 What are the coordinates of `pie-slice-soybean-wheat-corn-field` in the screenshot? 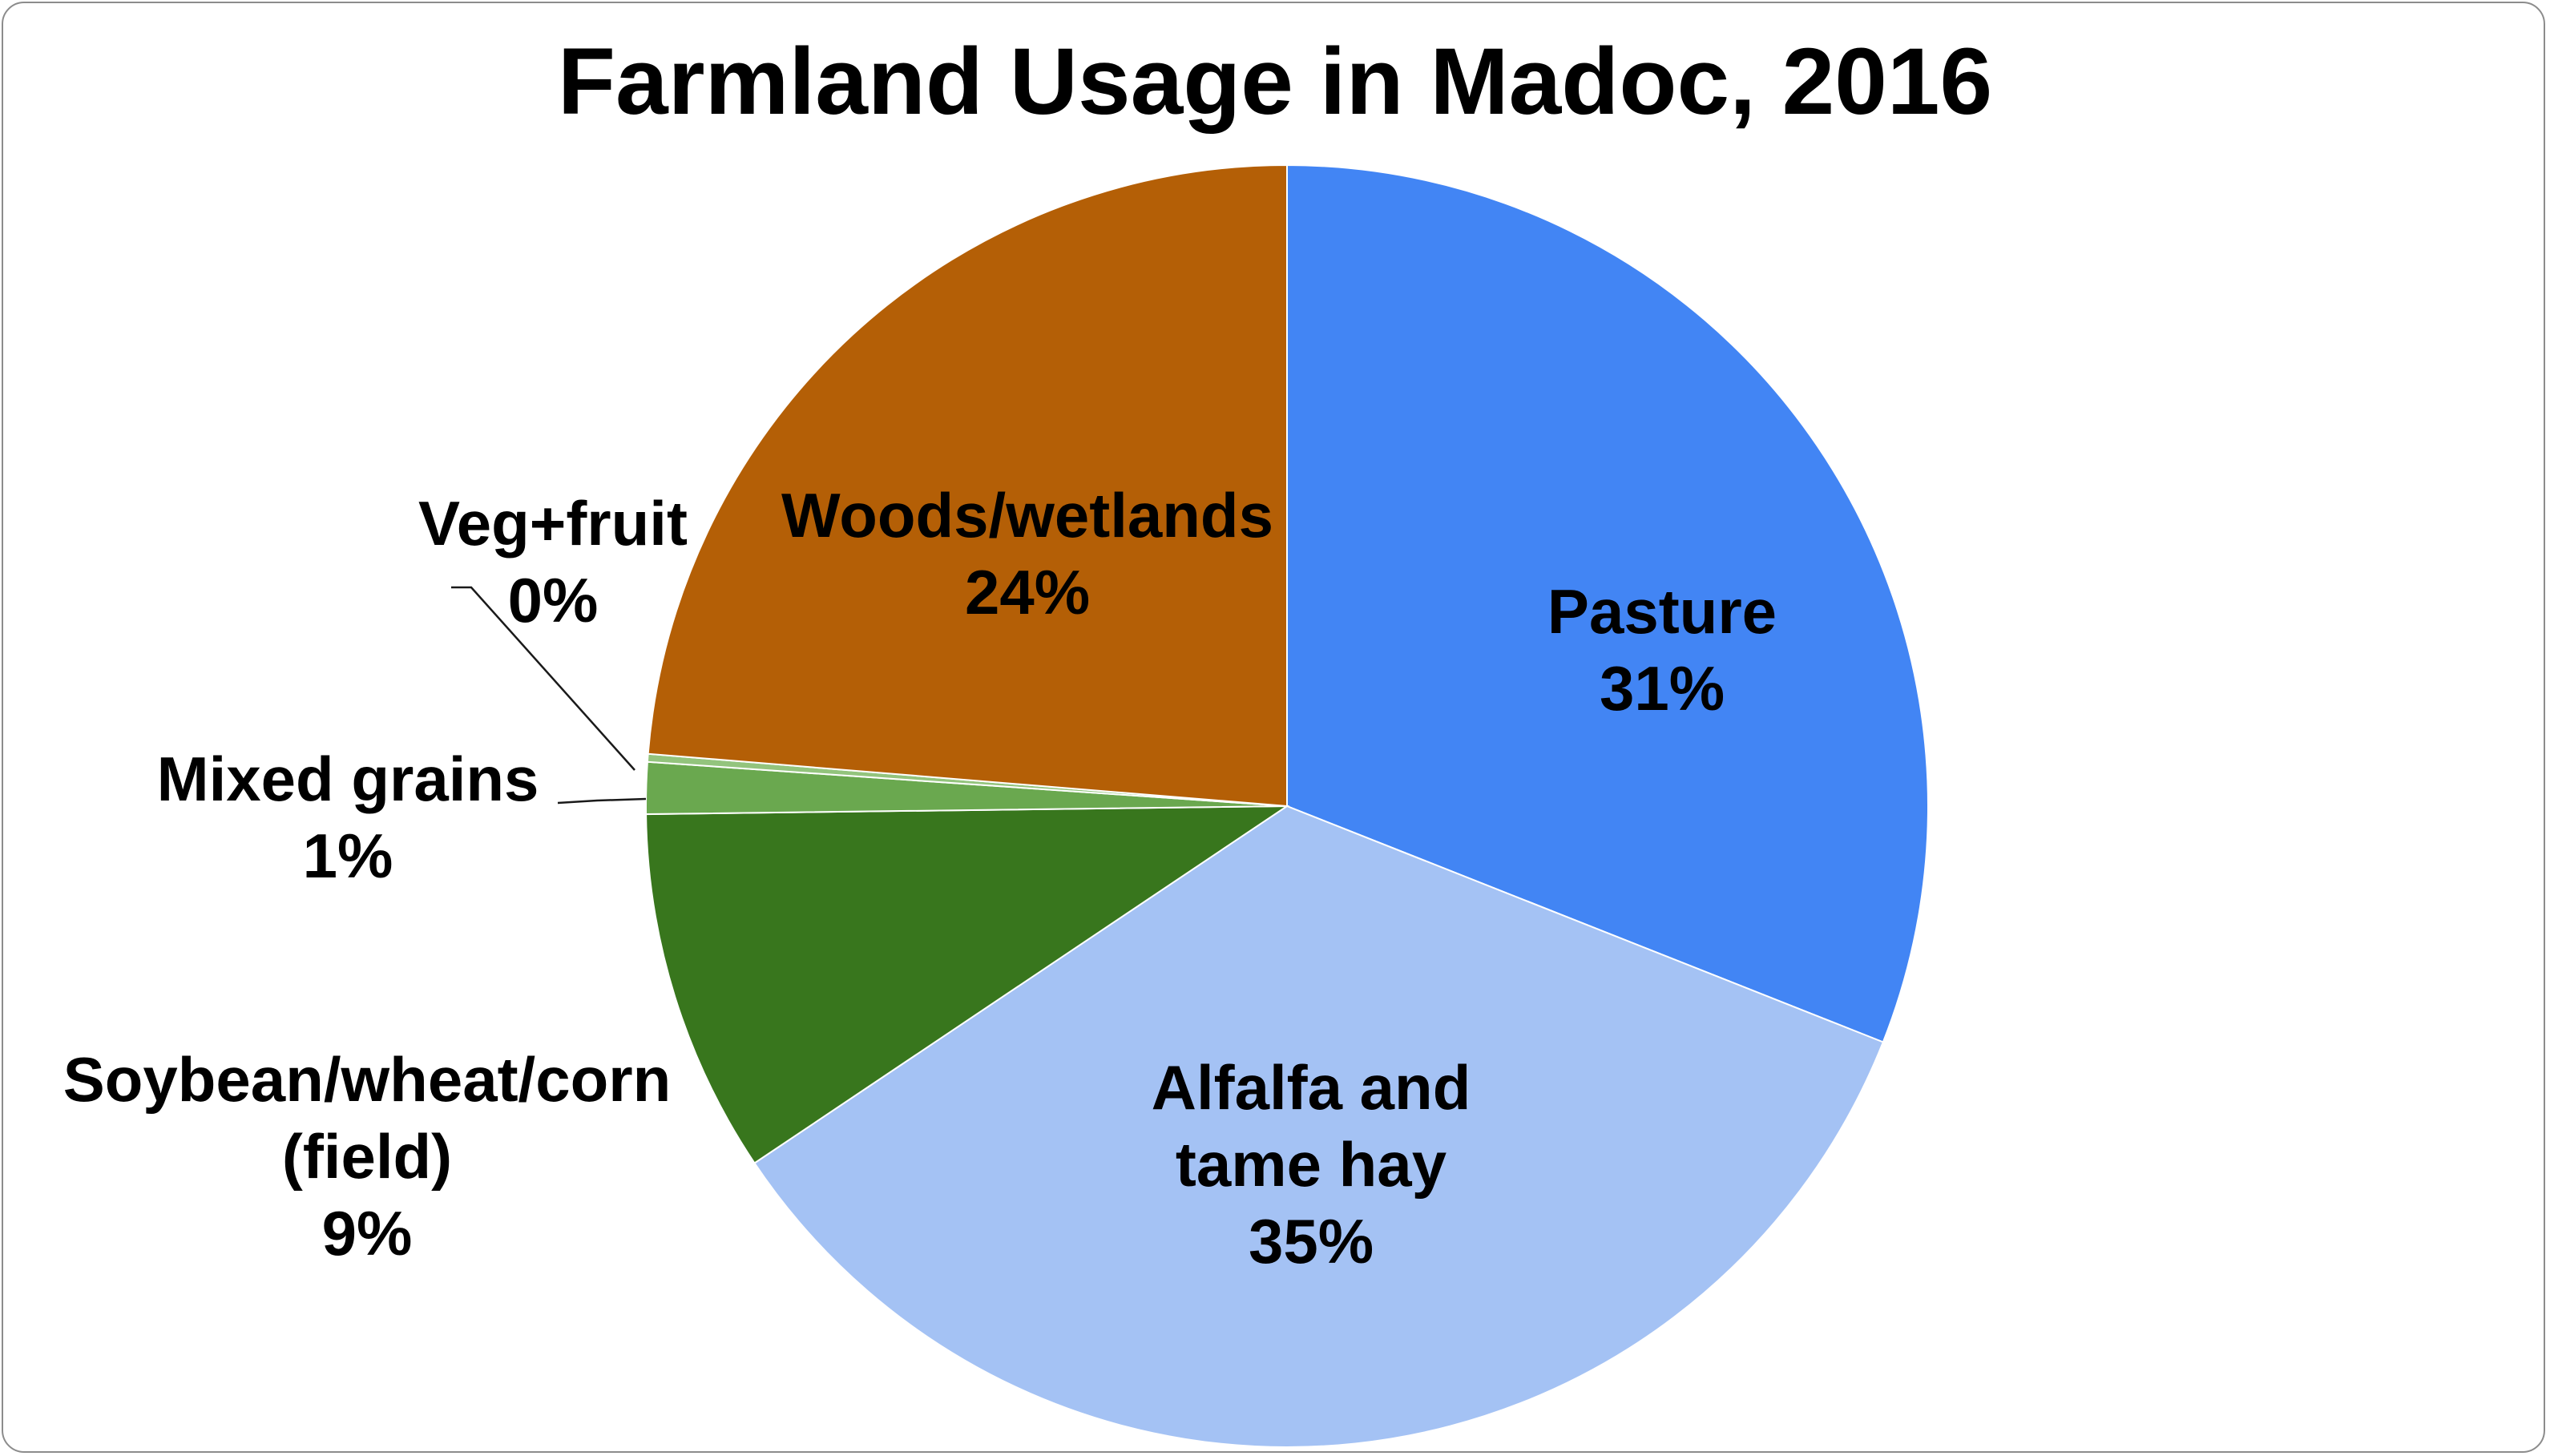 It's located at (967, 984).